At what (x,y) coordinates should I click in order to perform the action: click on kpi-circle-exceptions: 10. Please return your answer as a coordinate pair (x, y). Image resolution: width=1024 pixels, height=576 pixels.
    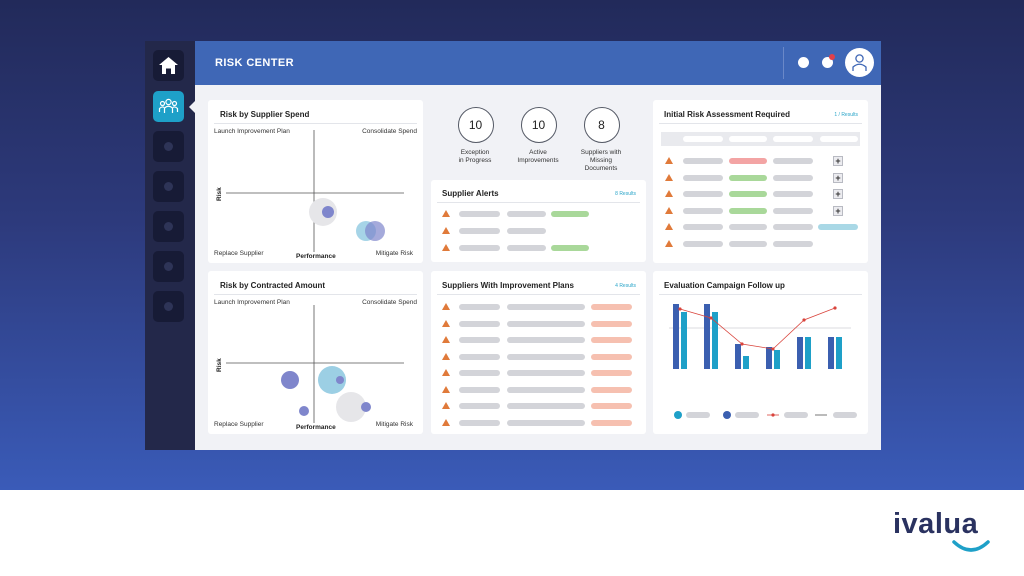
    Looking at the image, I should click on (476, 125).